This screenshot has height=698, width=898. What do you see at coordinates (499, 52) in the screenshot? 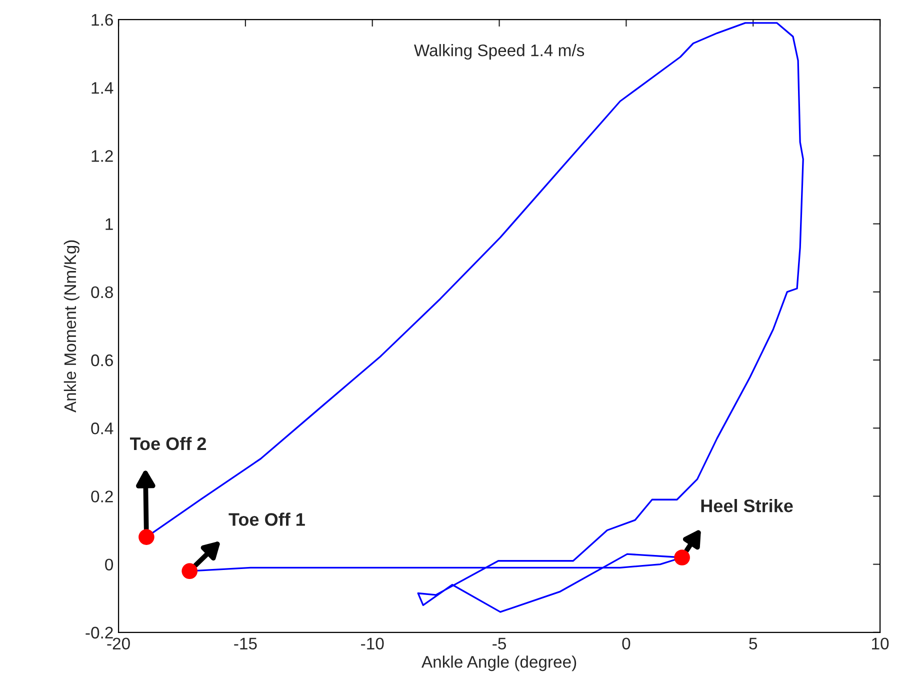
I see `text: Walking Speed 1.4 m/s` at bounding box center [499, 52].